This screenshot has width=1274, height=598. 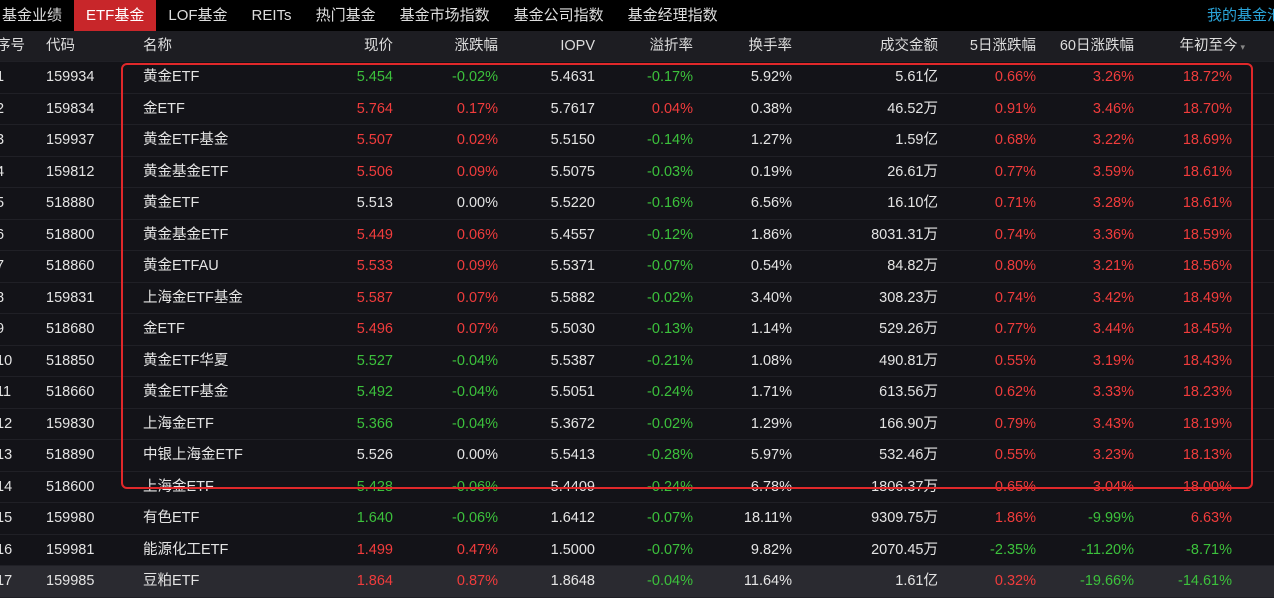 I want to click on cell-IOPV: 5.5387, so click(x=572, y=360).